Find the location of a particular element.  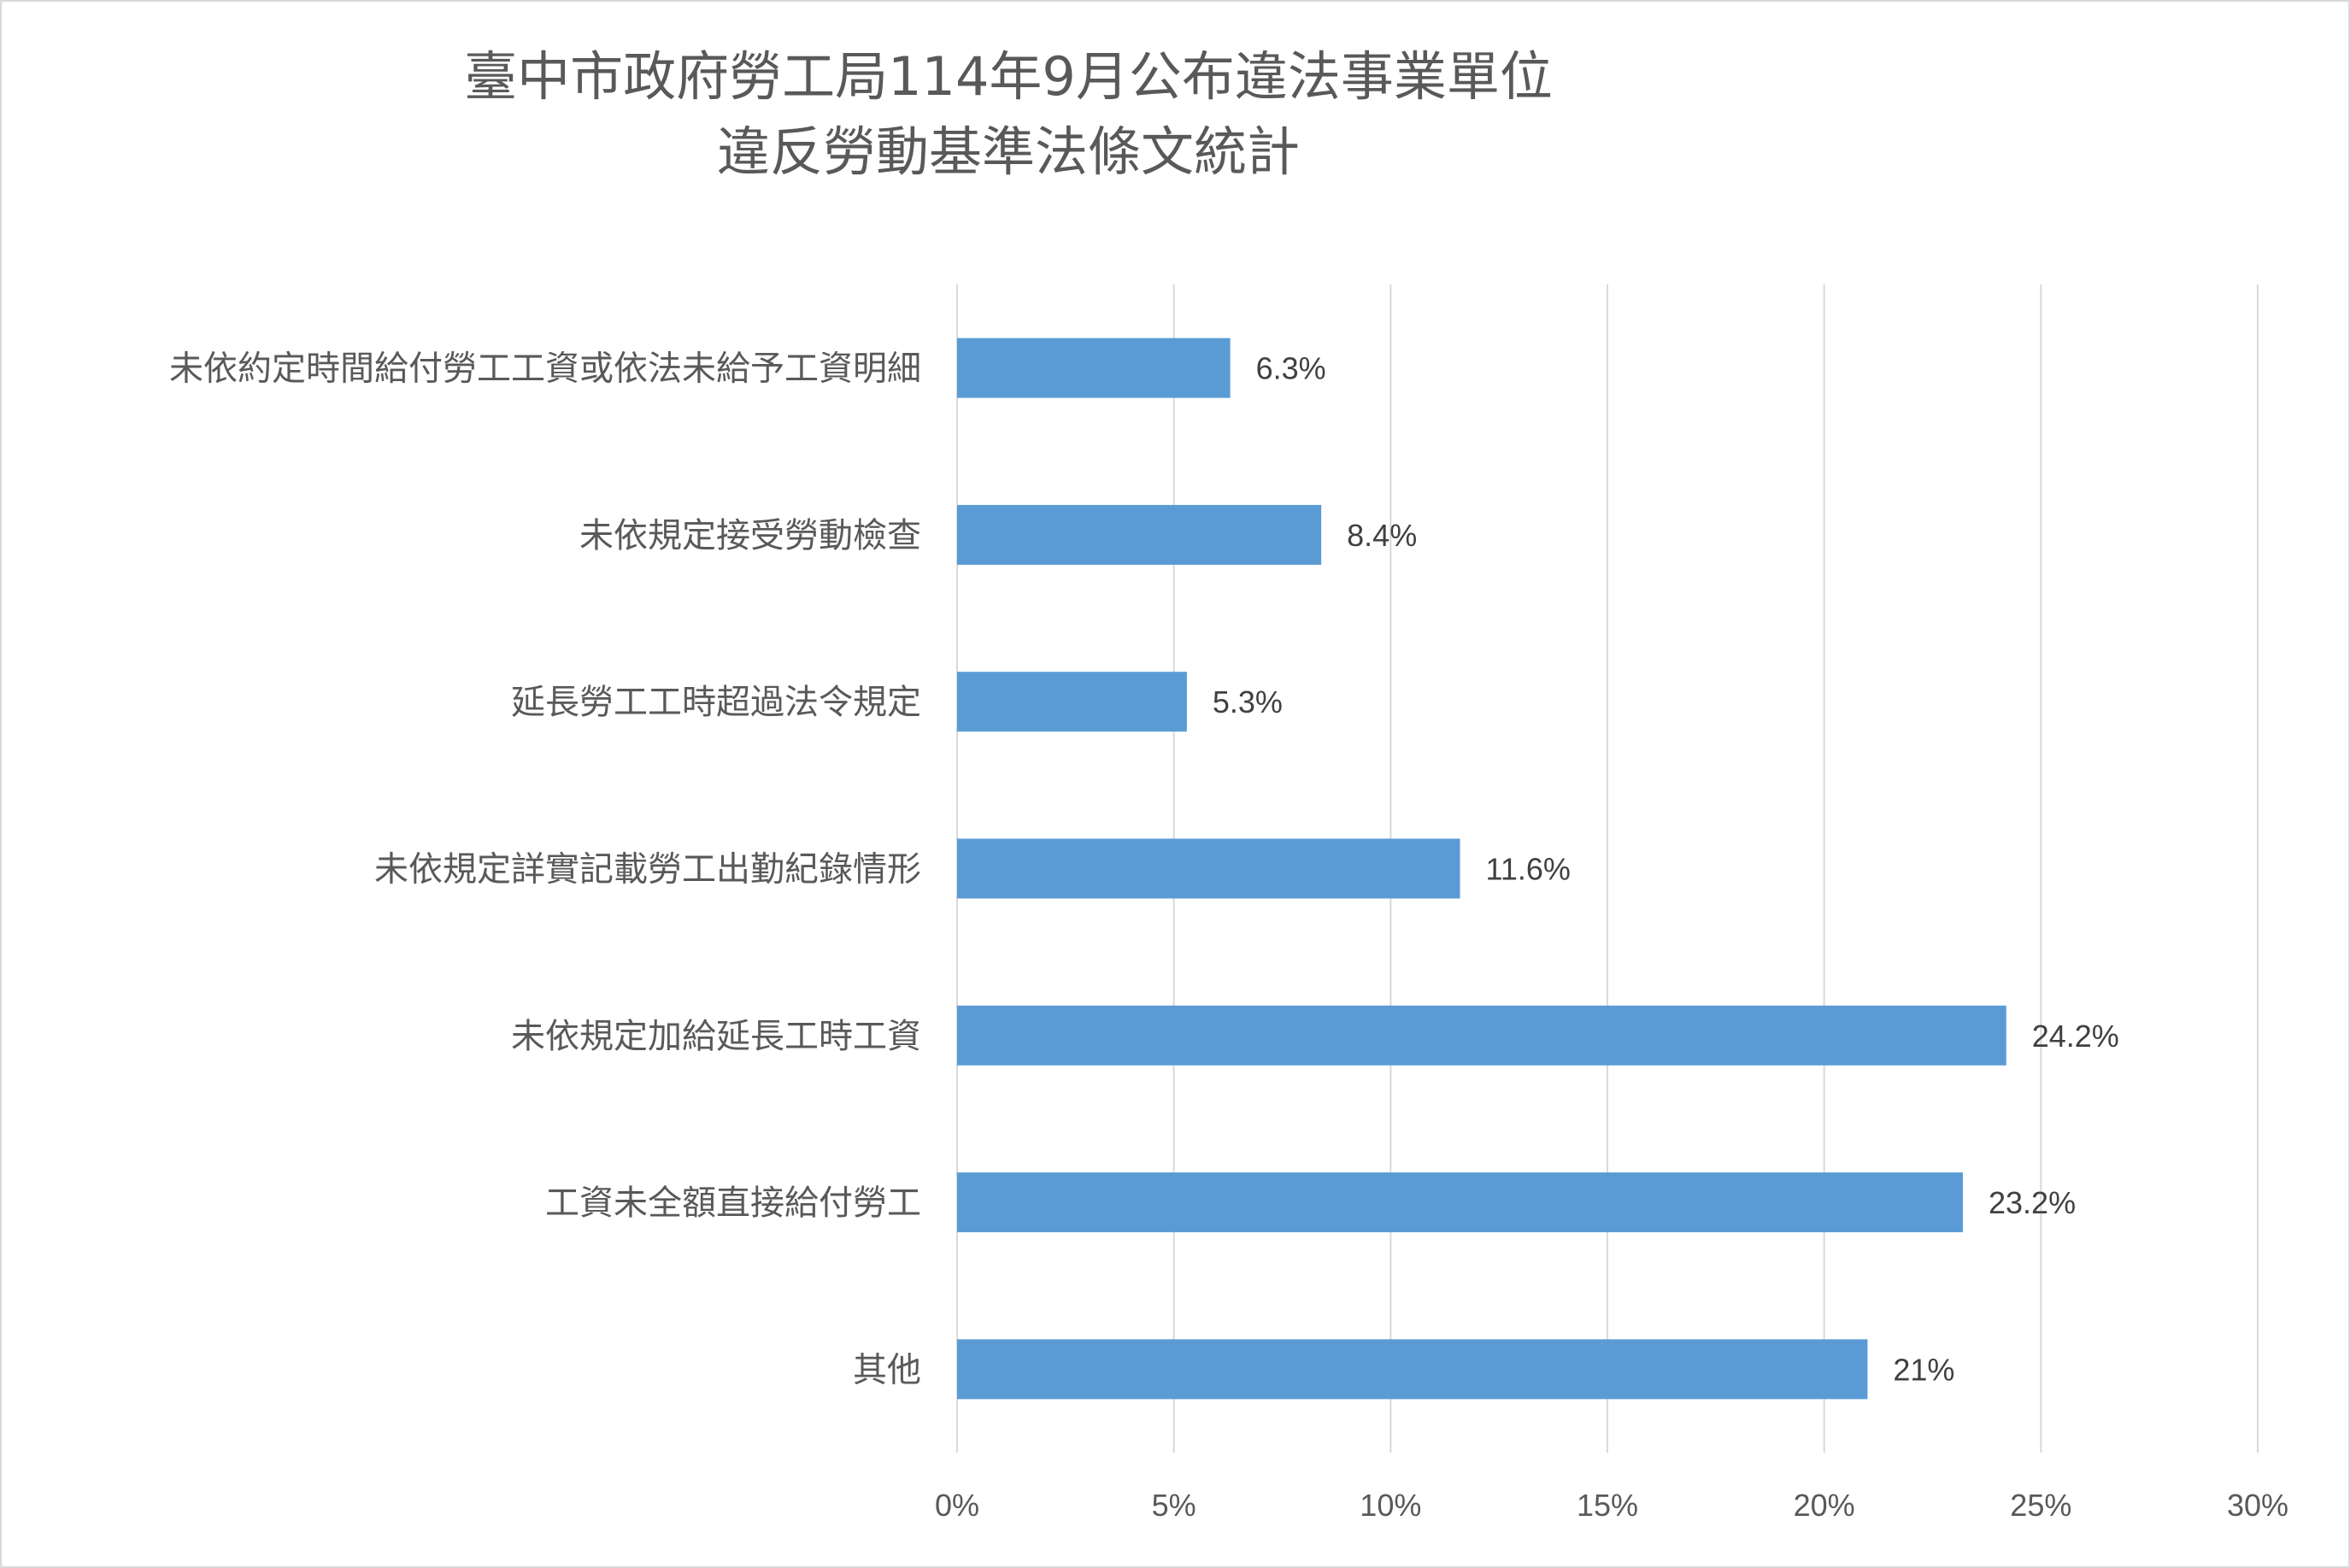

data-label: 6.3% is located at coordinates (1291, 368).